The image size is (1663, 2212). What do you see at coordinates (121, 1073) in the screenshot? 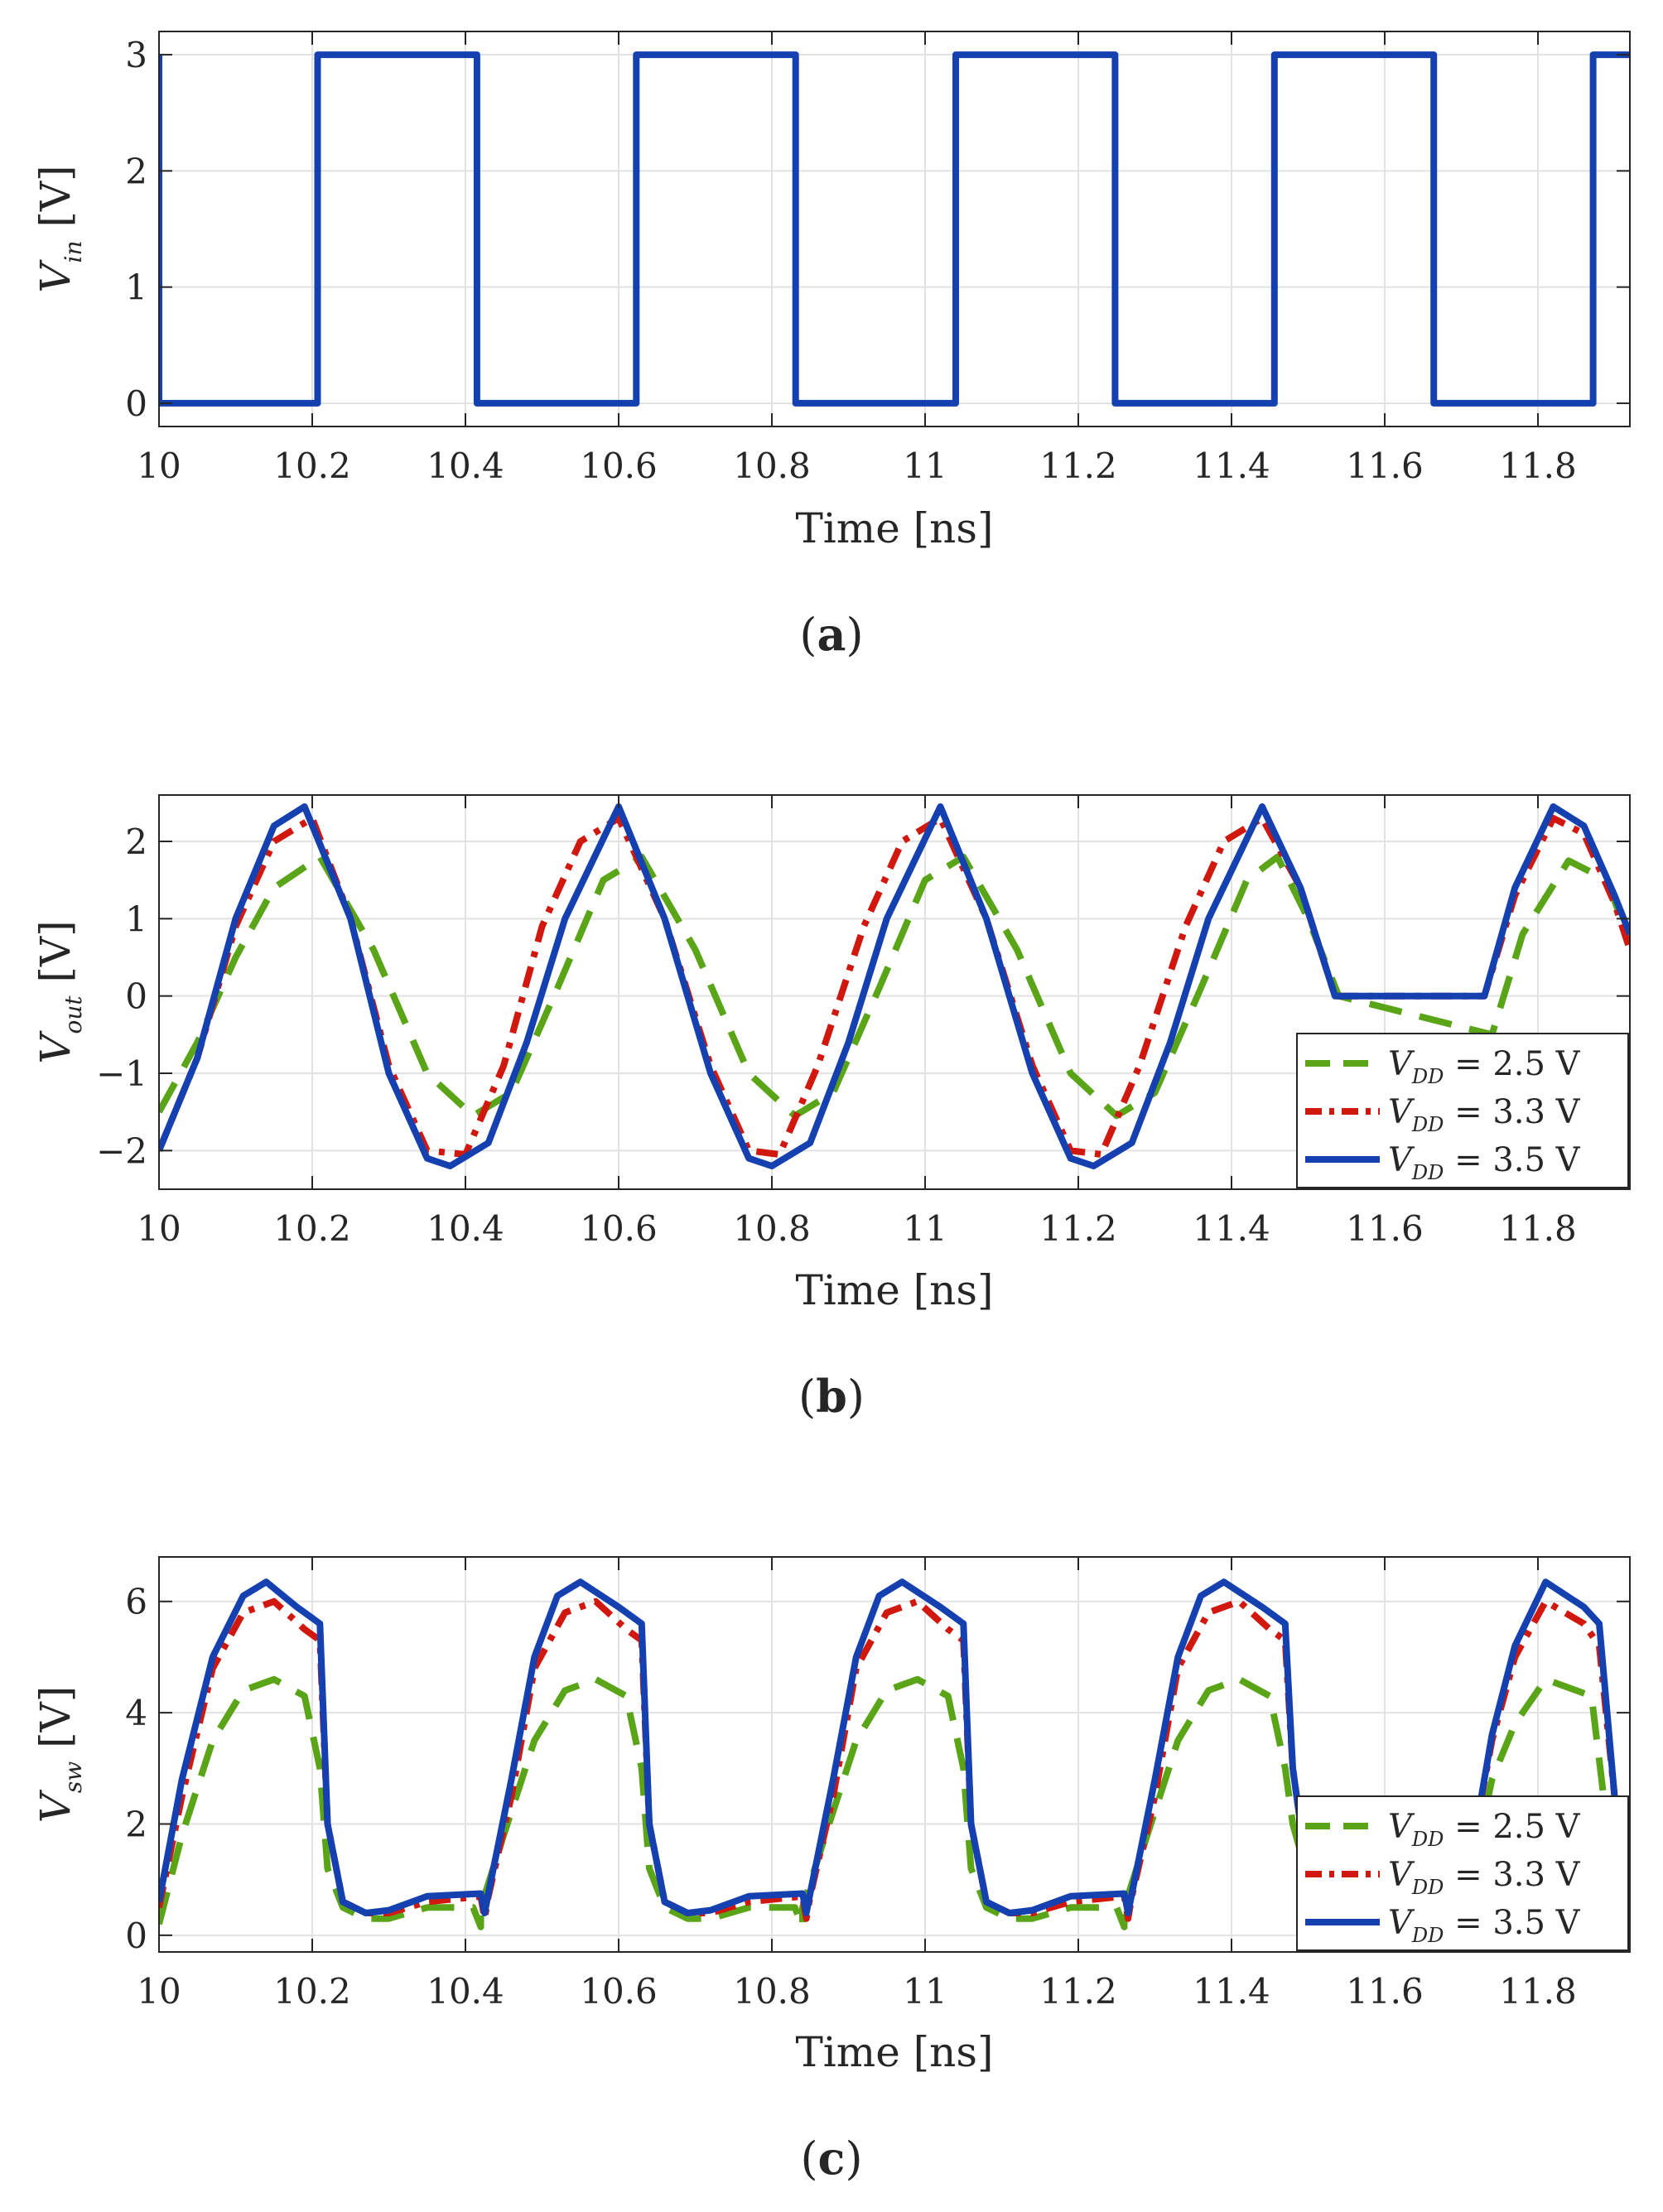
I see `y-tick-label: −1` at bounding box center [121, 1073].